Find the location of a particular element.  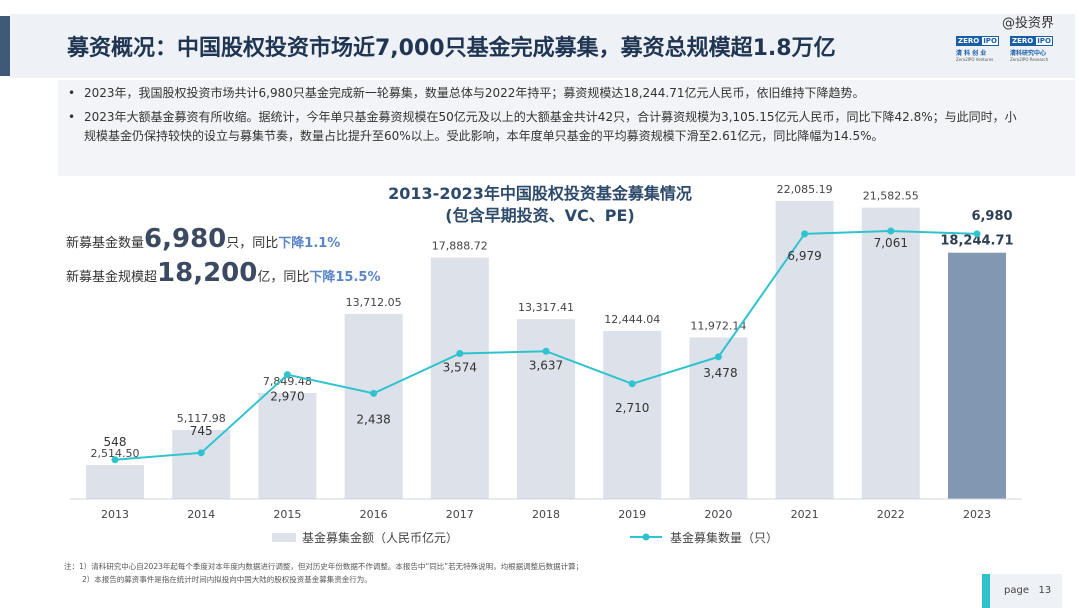

bar-2021 is located at coordinates (804, 350).